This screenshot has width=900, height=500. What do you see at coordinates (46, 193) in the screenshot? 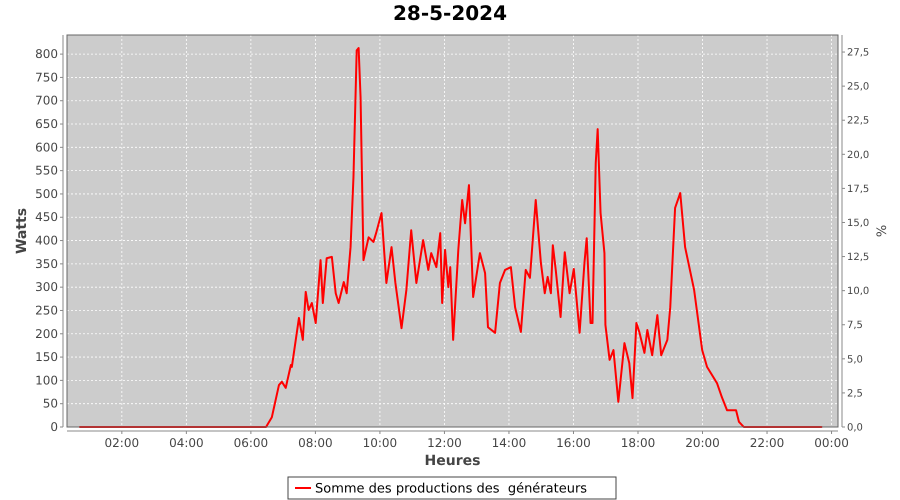
I see `y-tick-label: 500` at bounding box center [46, 193].